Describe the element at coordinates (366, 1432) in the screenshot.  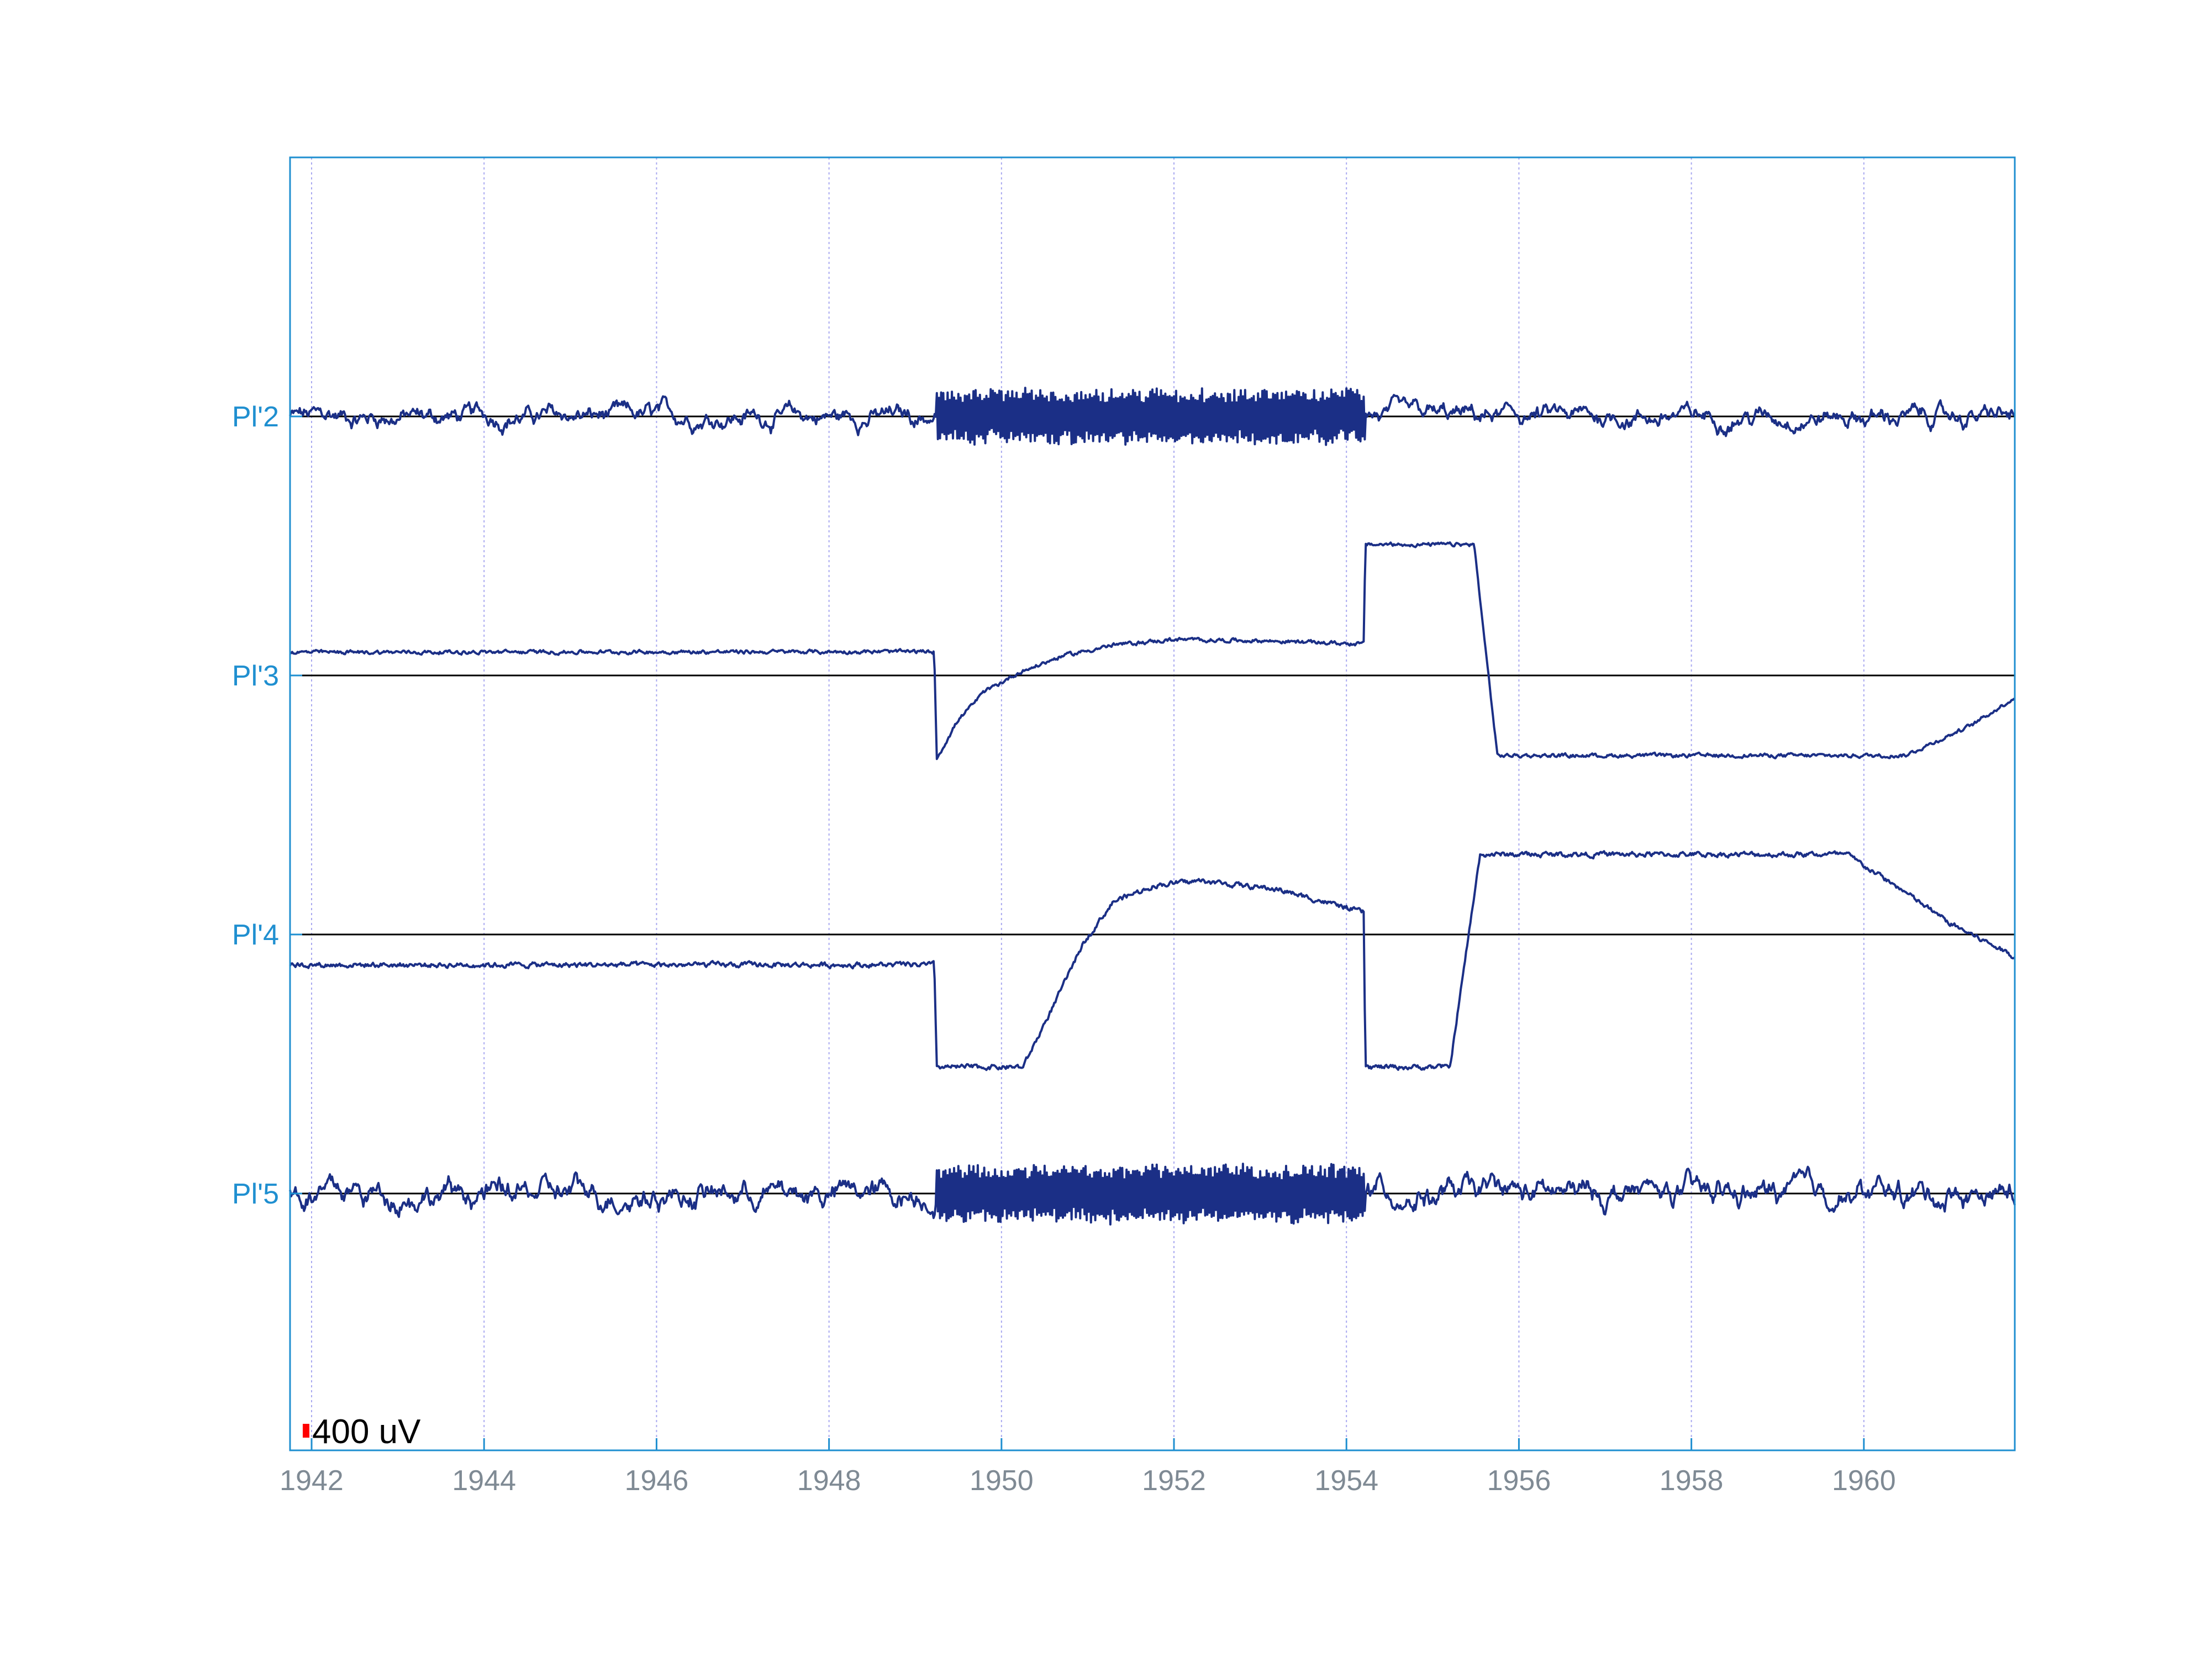
I see `scale-bar-label: 400 uV` at that location.